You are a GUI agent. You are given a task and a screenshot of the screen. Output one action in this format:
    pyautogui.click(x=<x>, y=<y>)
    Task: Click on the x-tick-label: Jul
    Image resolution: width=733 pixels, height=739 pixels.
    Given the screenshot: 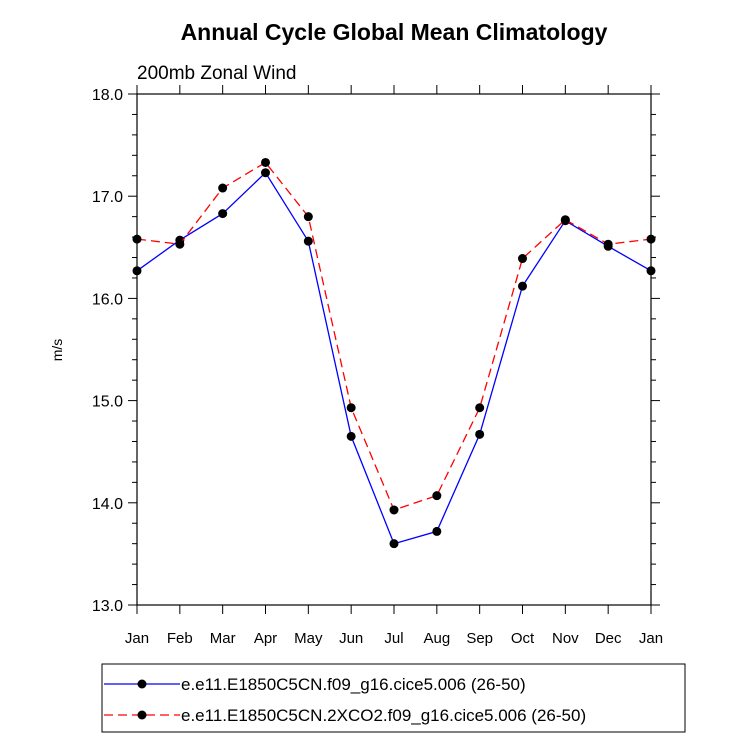 What is the action you would take?
    pyautogui.click(x=393, y=638)
    